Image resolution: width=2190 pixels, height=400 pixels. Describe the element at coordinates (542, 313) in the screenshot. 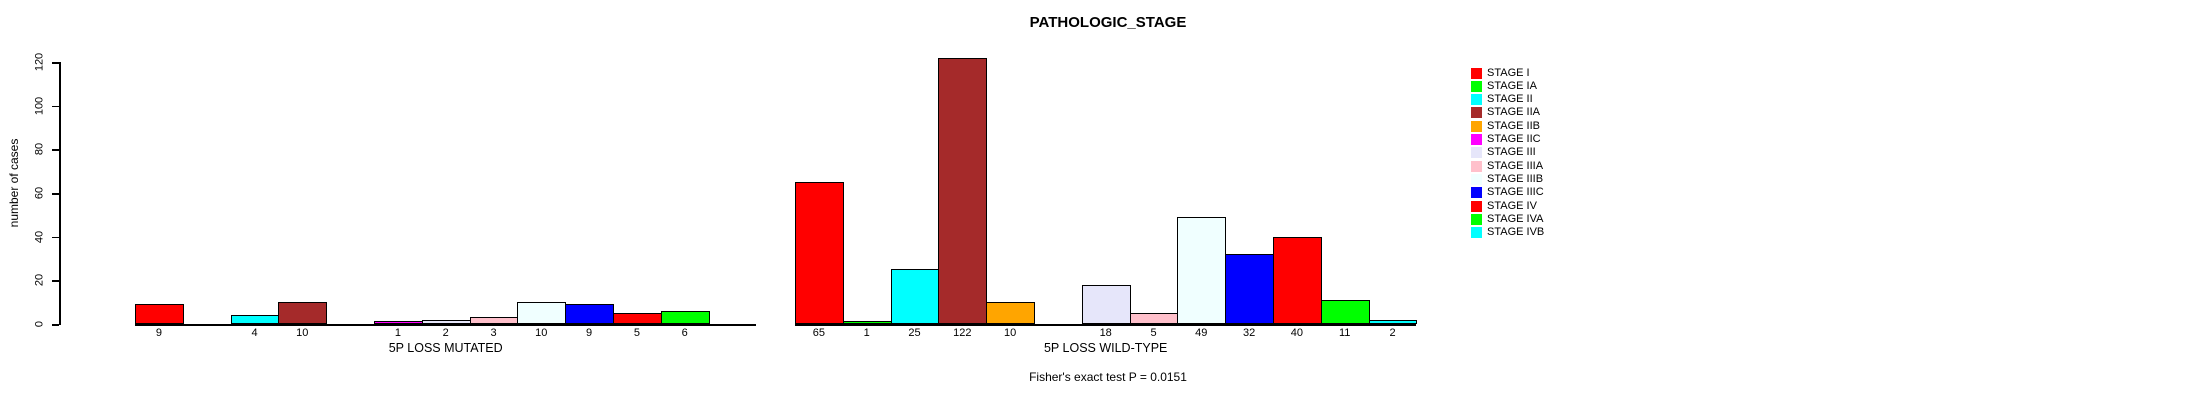

I see `bar-5p-loss-mutated-stage-iiib` at that location.